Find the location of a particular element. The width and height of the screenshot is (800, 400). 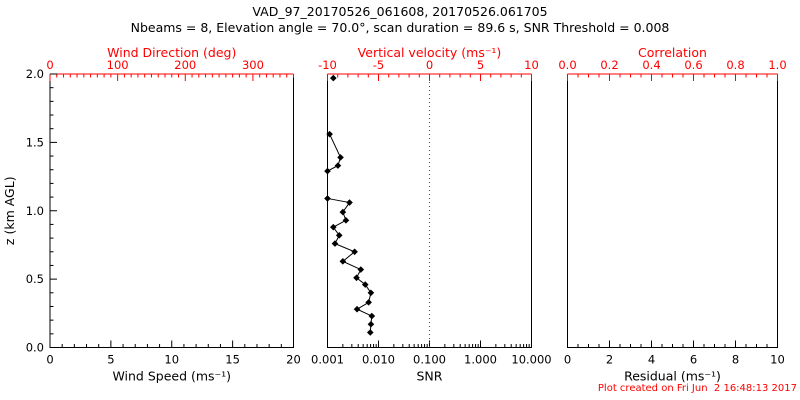

snr-profile-mid-line is located at coordinates (334, 152).